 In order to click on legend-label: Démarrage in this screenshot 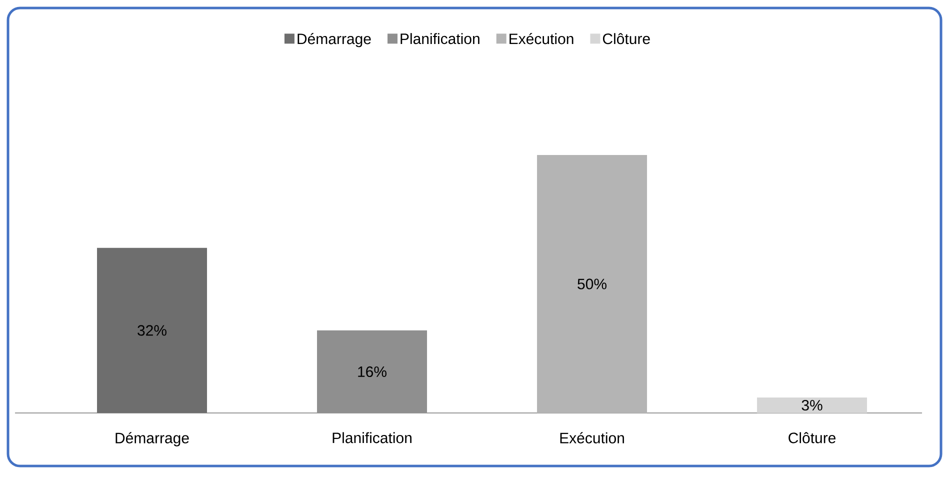, I will do `click(334, 40)`.